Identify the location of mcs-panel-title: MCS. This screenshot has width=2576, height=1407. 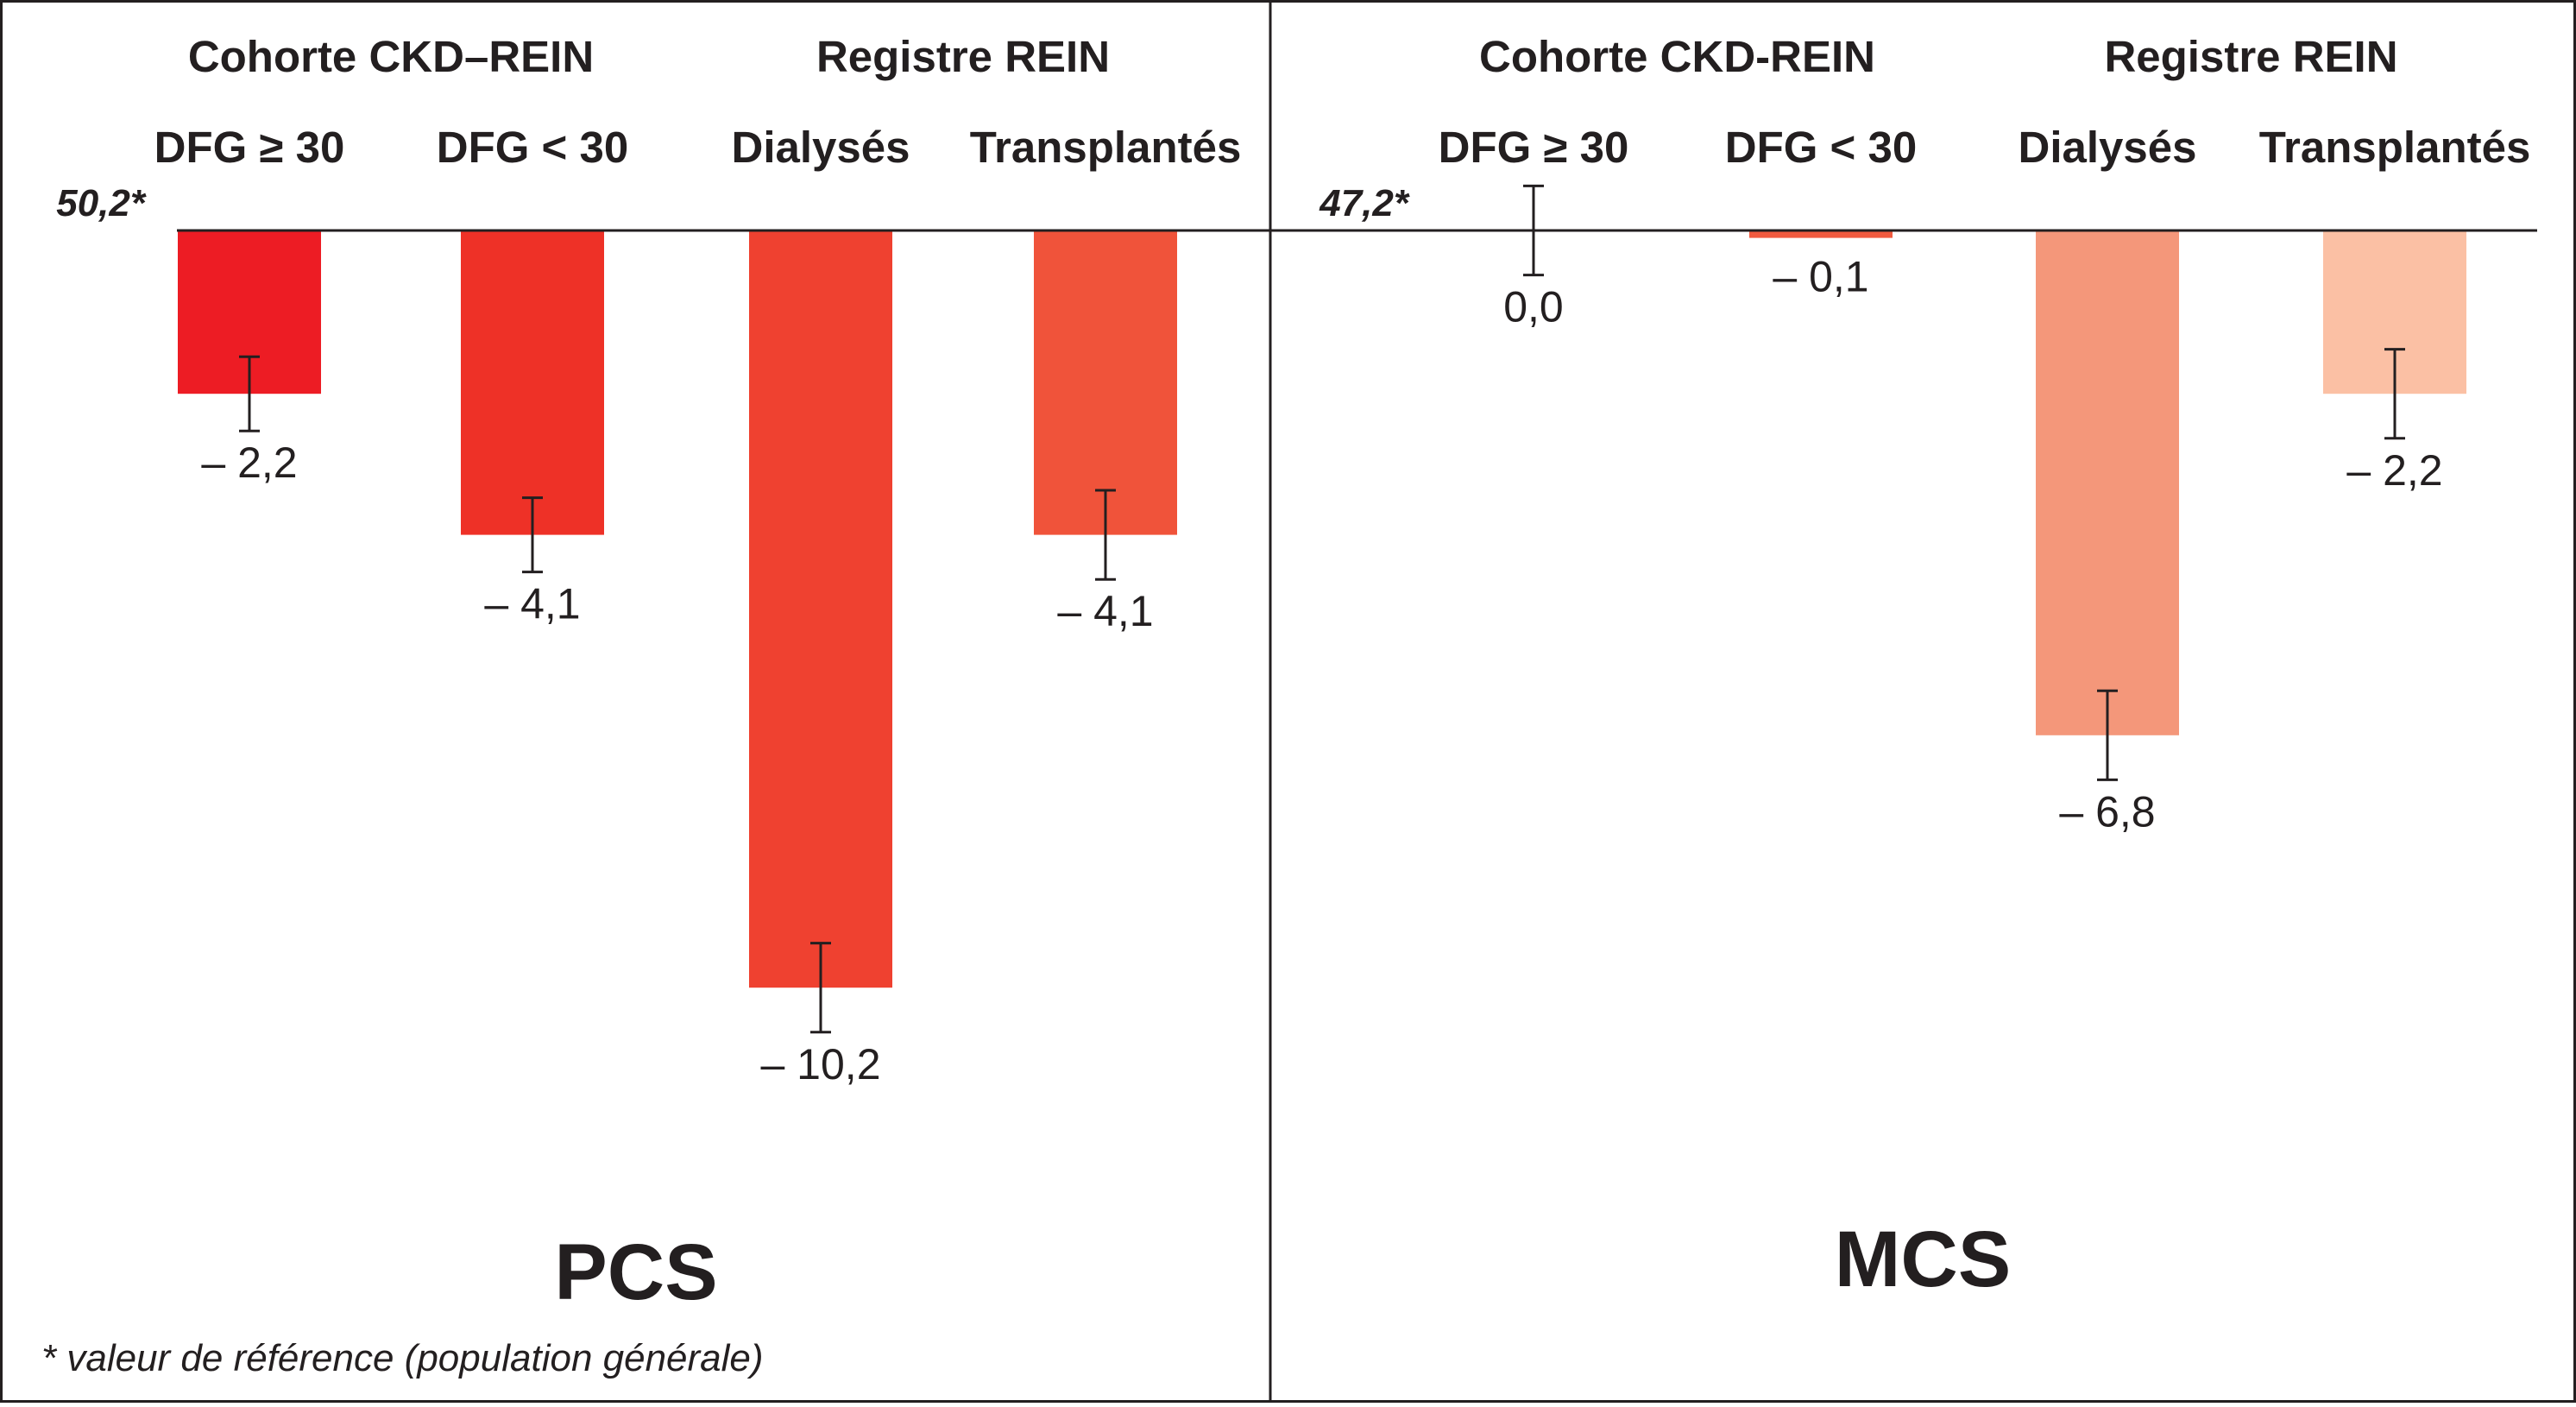
(1923, 1259).